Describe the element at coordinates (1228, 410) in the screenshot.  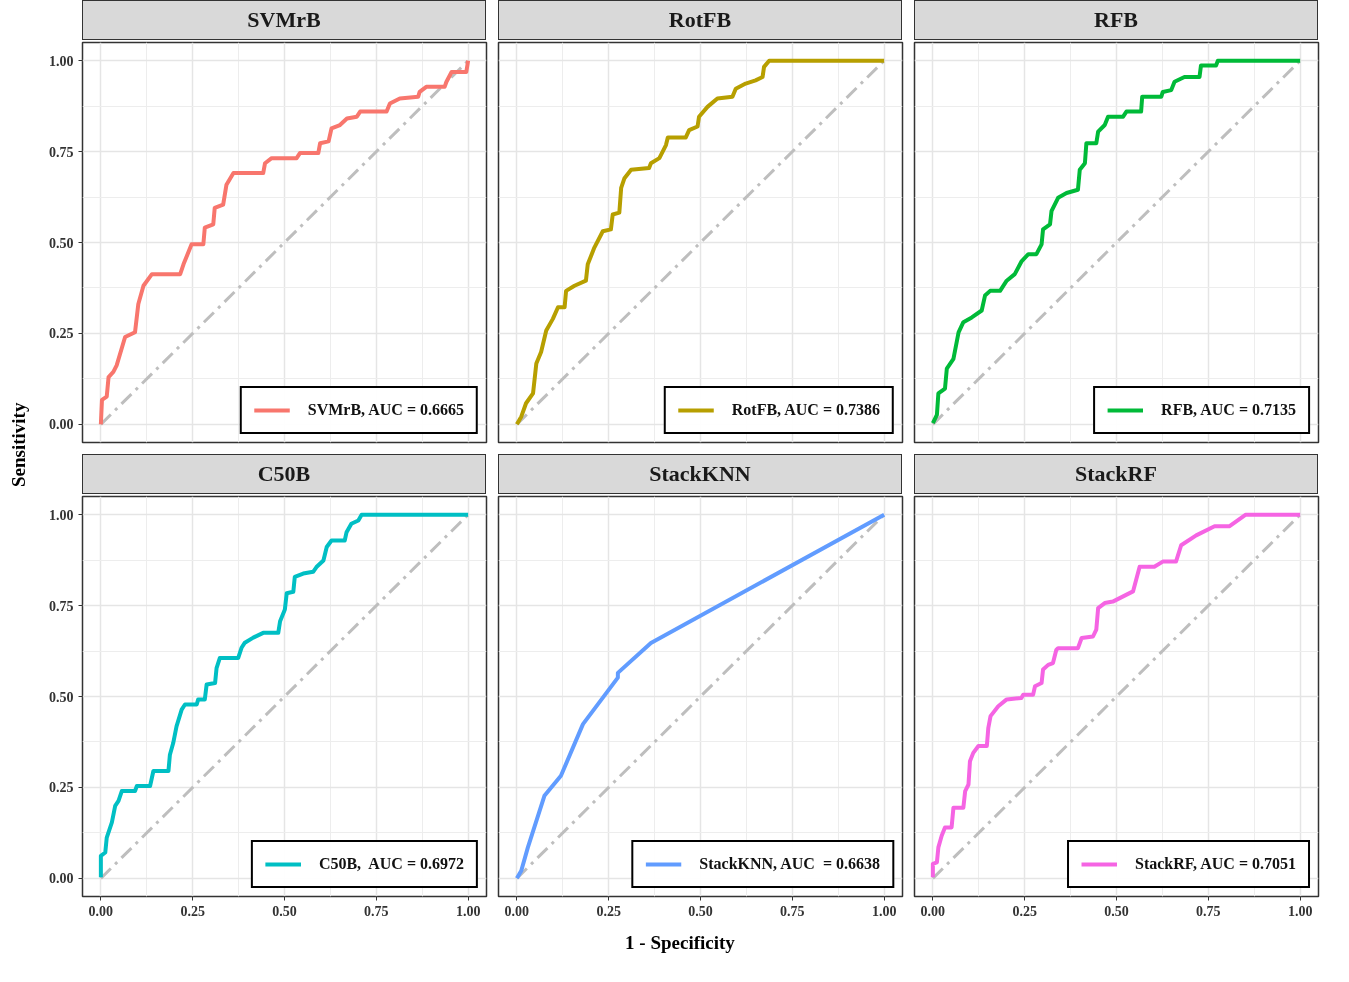
I see `legend-label: RFB, AUC = 0.7135` at that location.